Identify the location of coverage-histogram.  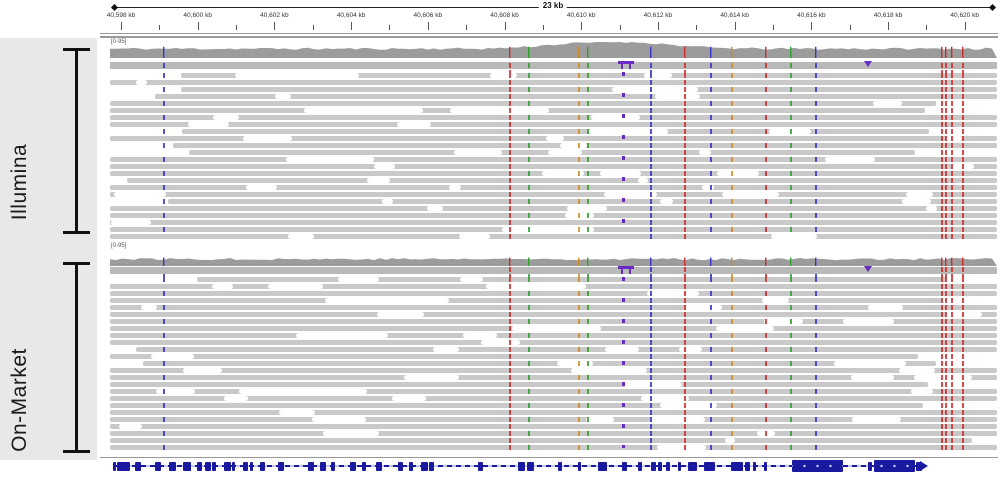
(553, 50).